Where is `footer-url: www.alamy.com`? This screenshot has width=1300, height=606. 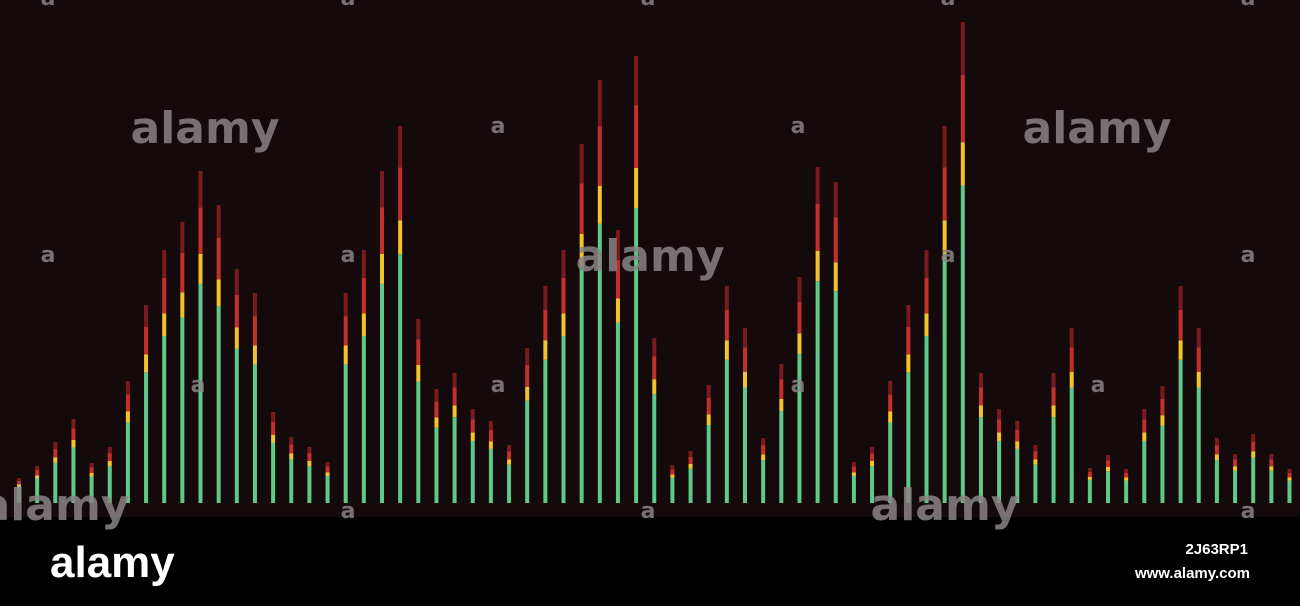 footer-url: www.alamy.com is located at coordinates (1192, 573).